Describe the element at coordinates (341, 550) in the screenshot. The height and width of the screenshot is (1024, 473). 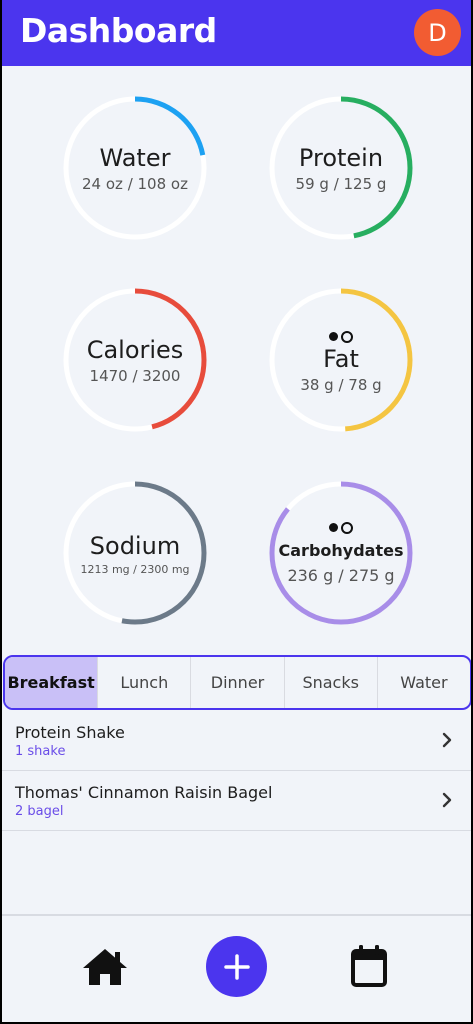
I see `ring-label: Carbohydates` at that location.